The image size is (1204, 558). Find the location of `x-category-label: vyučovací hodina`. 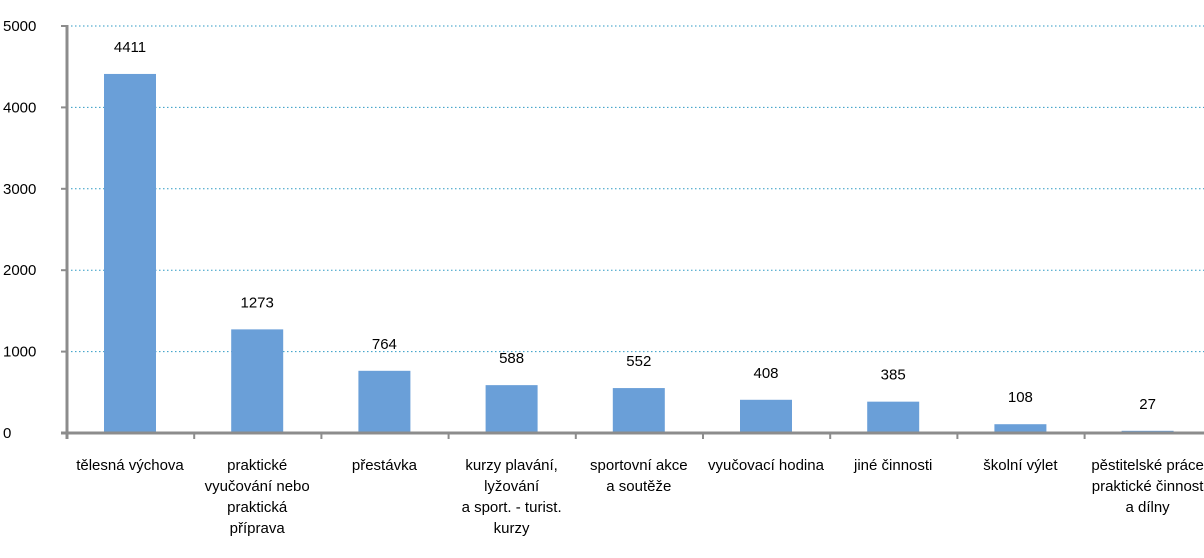

x-category-label: vyučovací hodina is located at coordinates (766, 465).